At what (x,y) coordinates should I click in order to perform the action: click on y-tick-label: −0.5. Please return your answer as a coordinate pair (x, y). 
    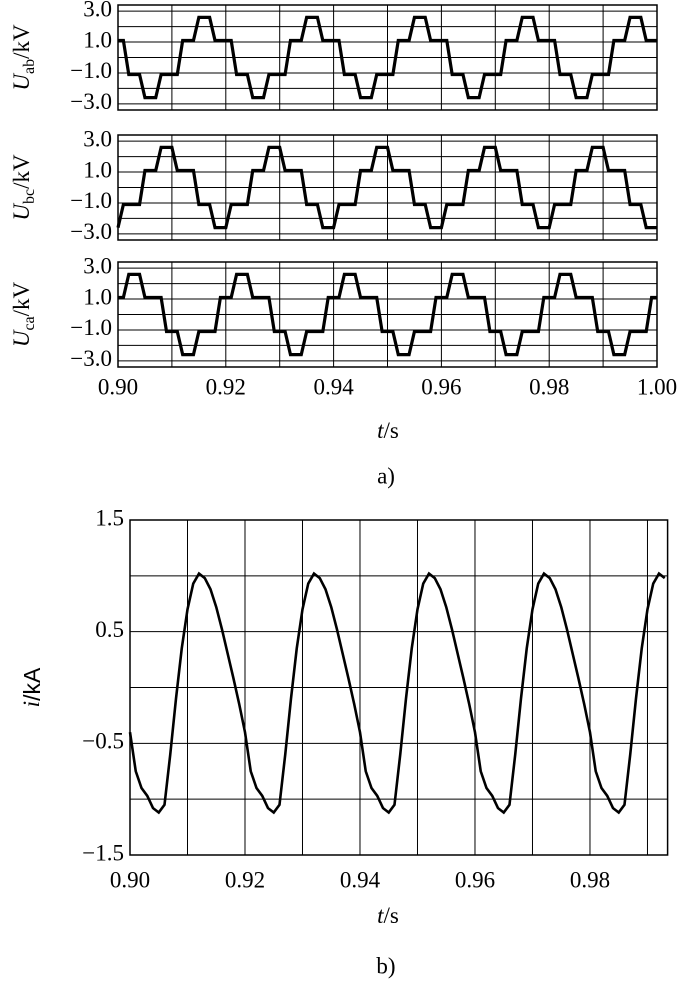
    Looking at the image, I should click on (103, 741).